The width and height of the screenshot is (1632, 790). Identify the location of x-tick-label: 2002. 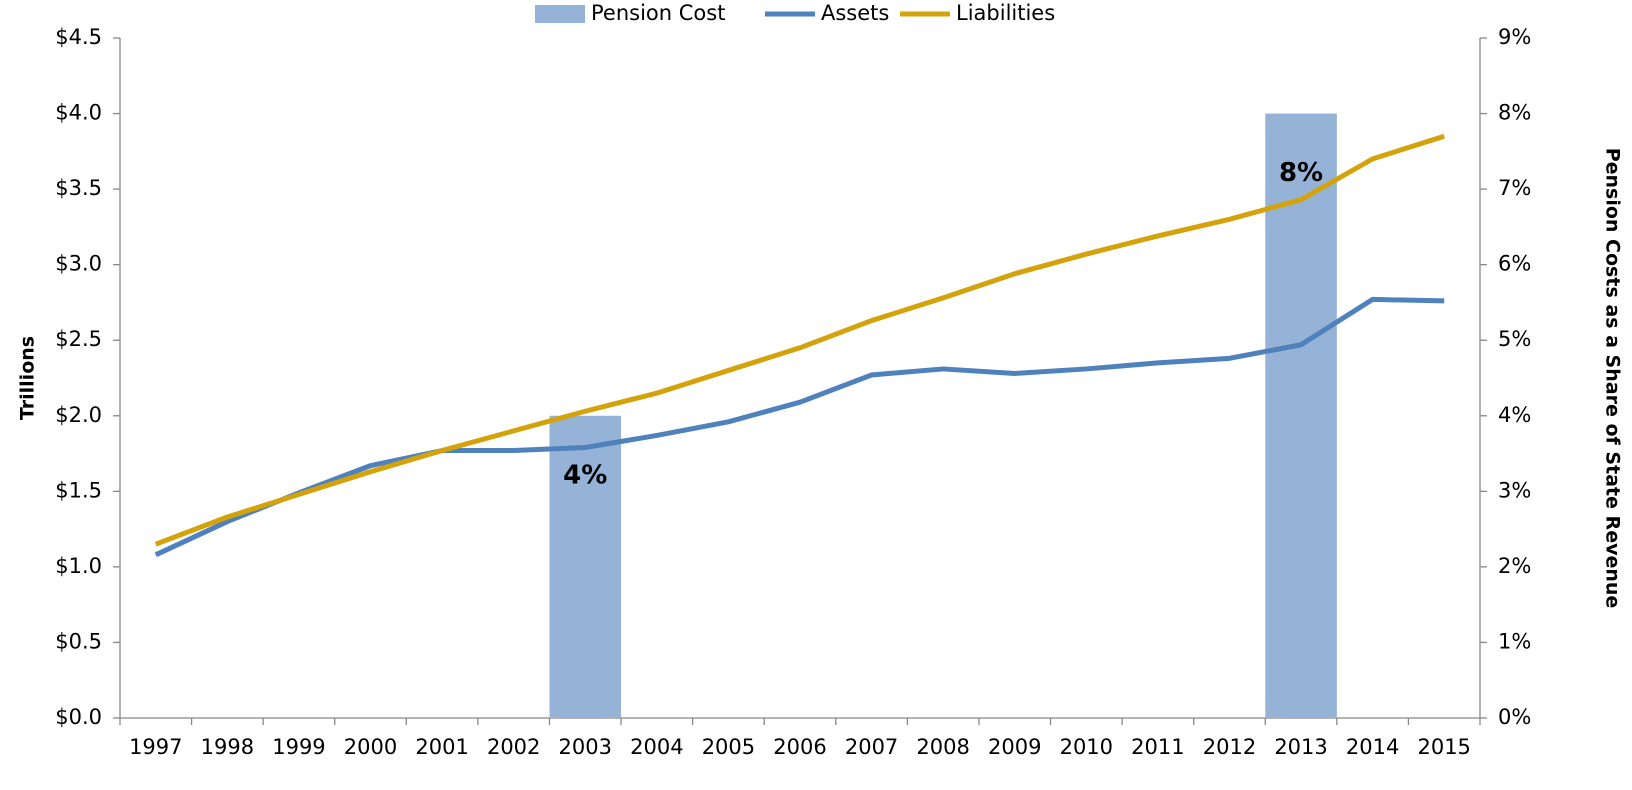
(513, 747).